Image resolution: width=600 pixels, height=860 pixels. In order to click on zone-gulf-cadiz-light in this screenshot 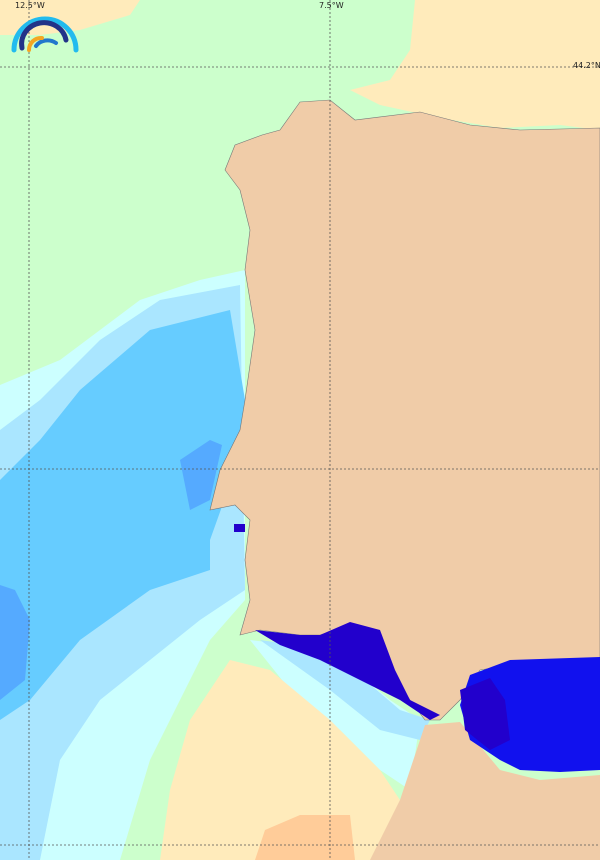, I will do `click(335, 715)`.